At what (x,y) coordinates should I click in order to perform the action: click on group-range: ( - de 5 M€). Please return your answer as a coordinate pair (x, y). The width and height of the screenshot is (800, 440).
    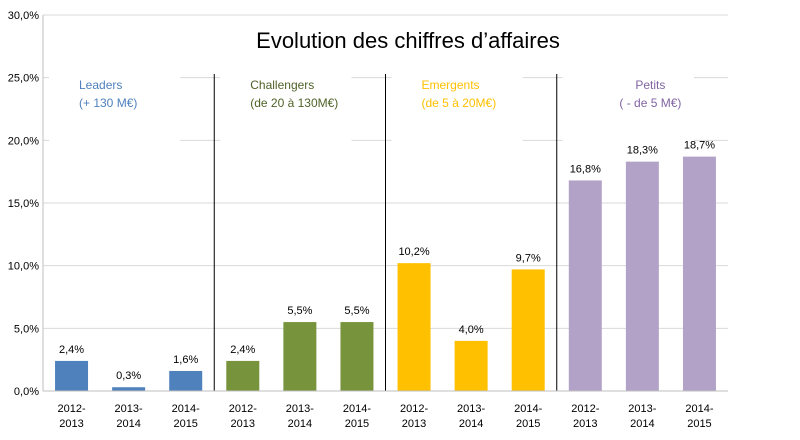
    Looking at the image, I should click on (650, 103).